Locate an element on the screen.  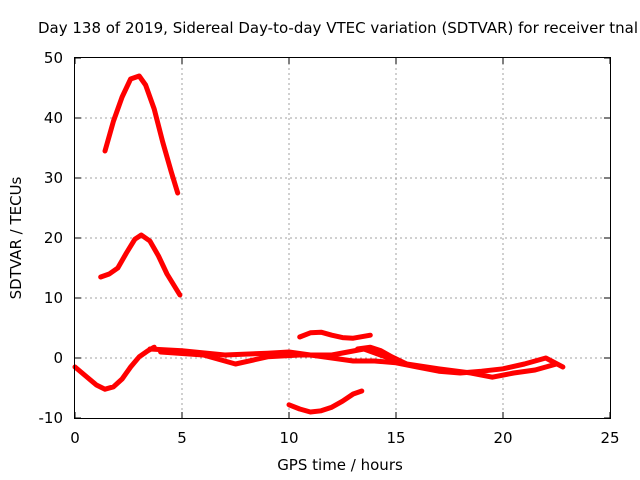
y-axis-label: SDTVAR / TECUs is located at coordinates (16, 237).